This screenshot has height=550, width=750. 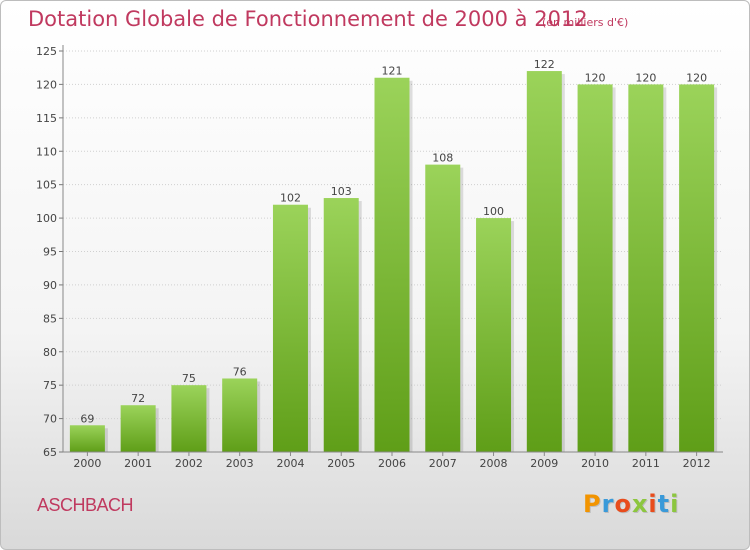 What do you see at coordinates (392, 264) in the screenshot?
I see `bar-2006` at bounding box center [392, 264].